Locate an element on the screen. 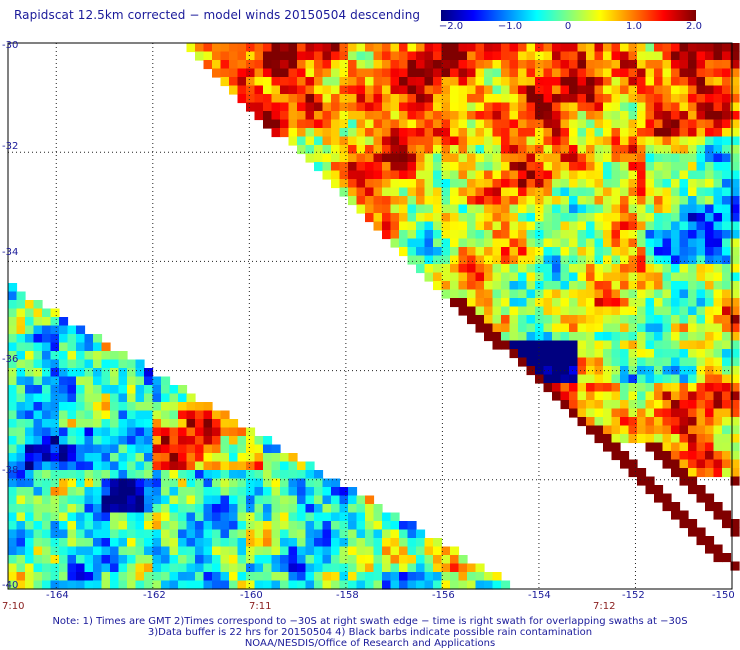  lon-label-152: -152 is located at coordinates (633, 595).